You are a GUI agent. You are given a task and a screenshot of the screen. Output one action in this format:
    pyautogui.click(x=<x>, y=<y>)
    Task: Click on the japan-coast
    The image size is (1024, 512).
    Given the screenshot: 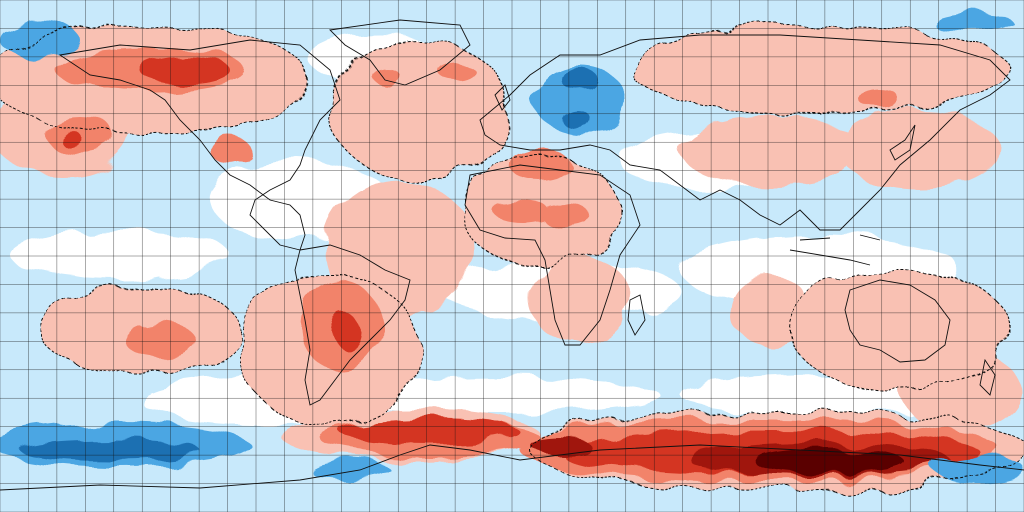 What is the action you would take?
    pyautogui.click(x=902, y=142)
    